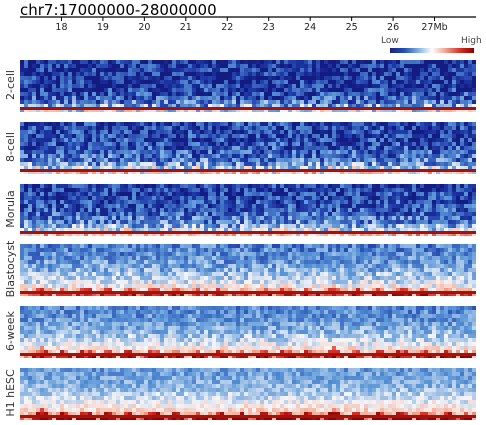  I want to click on heatmap-panel: Morula, so click(240, 210).